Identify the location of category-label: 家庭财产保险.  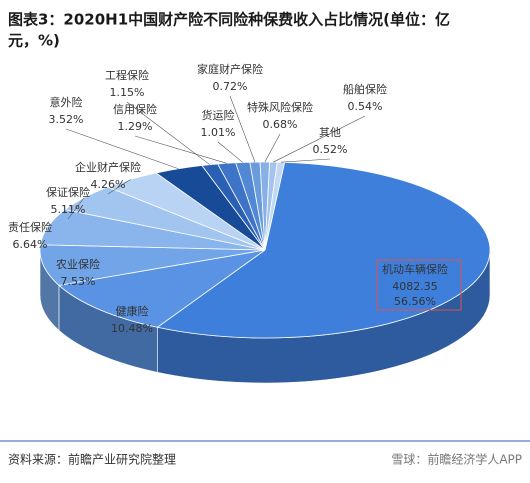
(230, 69).